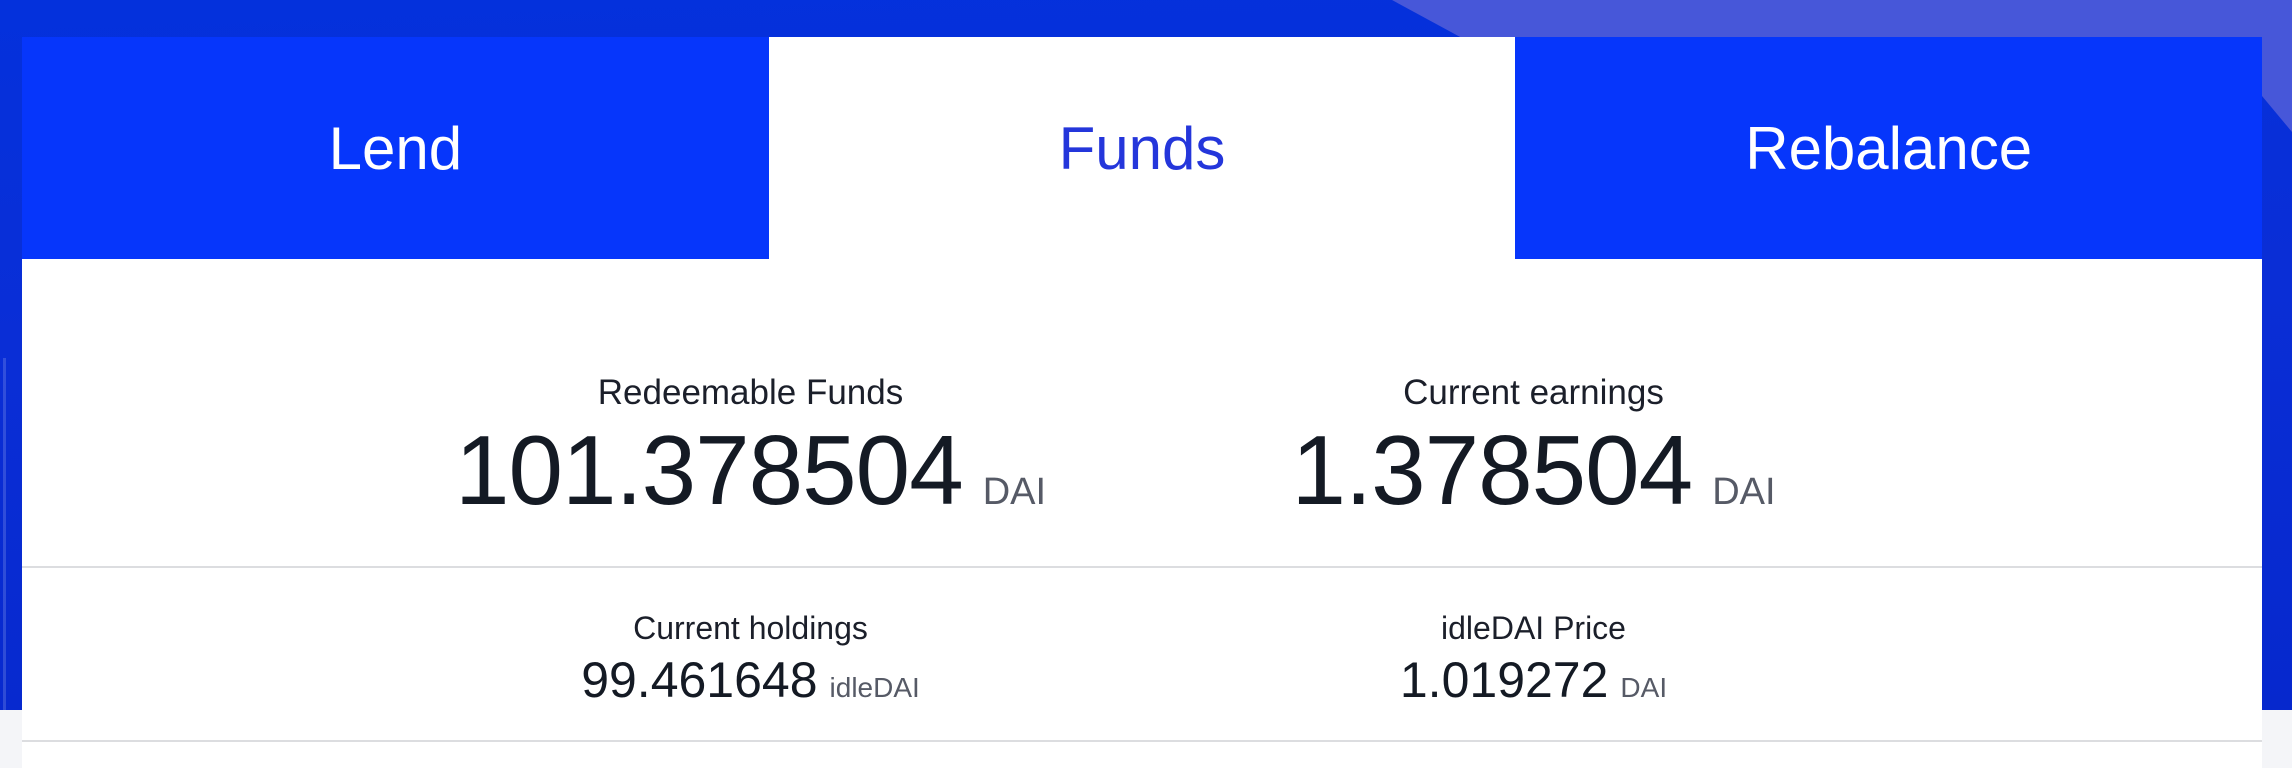 This screenshot has height=768, width=2292. What do you see at coordinates (1504, 680) in the screenshot?
I see `stat-value: 1.019272` at bounding box center [1504, 680].